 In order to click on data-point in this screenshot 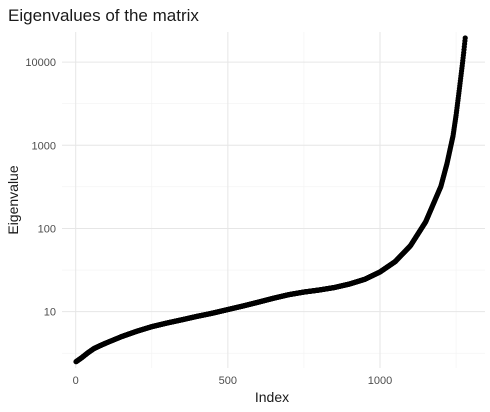, I will do `click(465, 38)`.